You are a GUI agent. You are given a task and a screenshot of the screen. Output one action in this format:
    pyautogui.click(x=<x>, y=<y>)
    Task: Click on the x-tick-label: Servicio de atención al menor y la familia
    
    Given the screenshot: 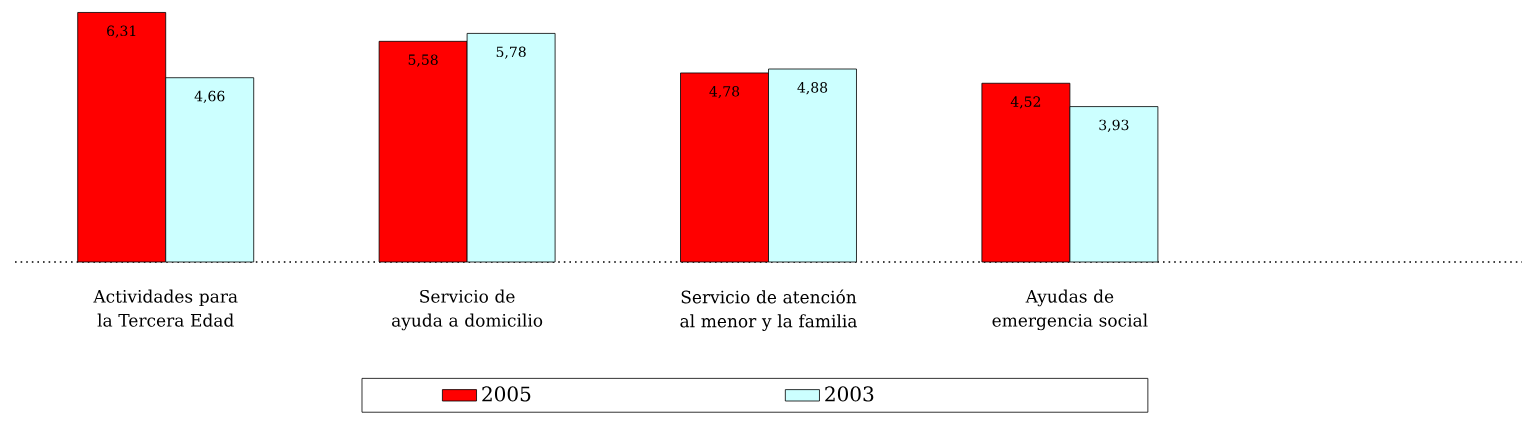 What is the action you would take?
    pyautogui.click(x=768, y=310)
    